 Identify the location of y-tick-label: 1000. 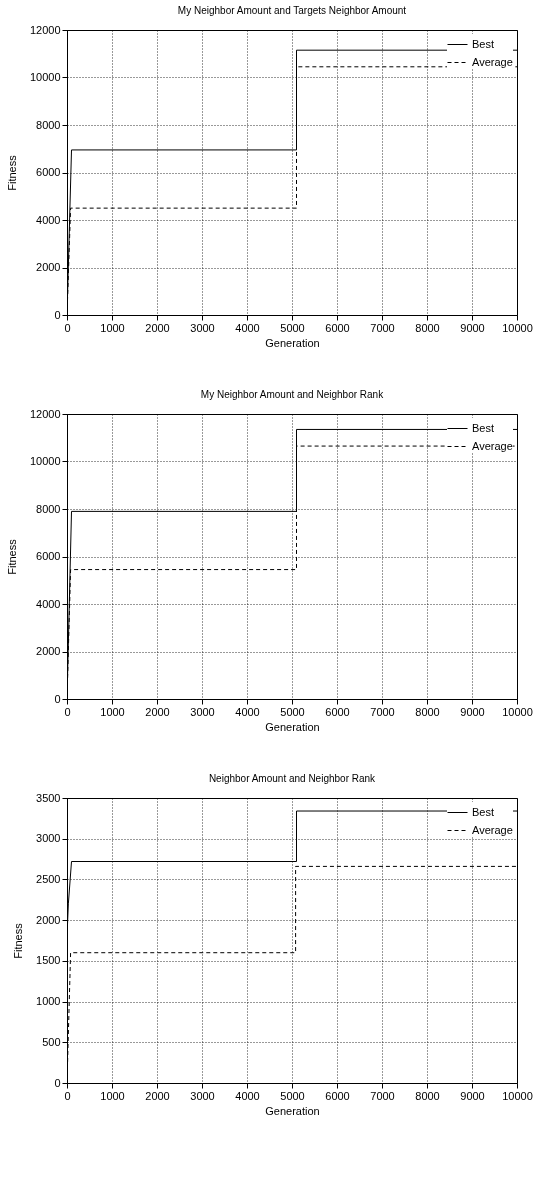
(48, 1001).